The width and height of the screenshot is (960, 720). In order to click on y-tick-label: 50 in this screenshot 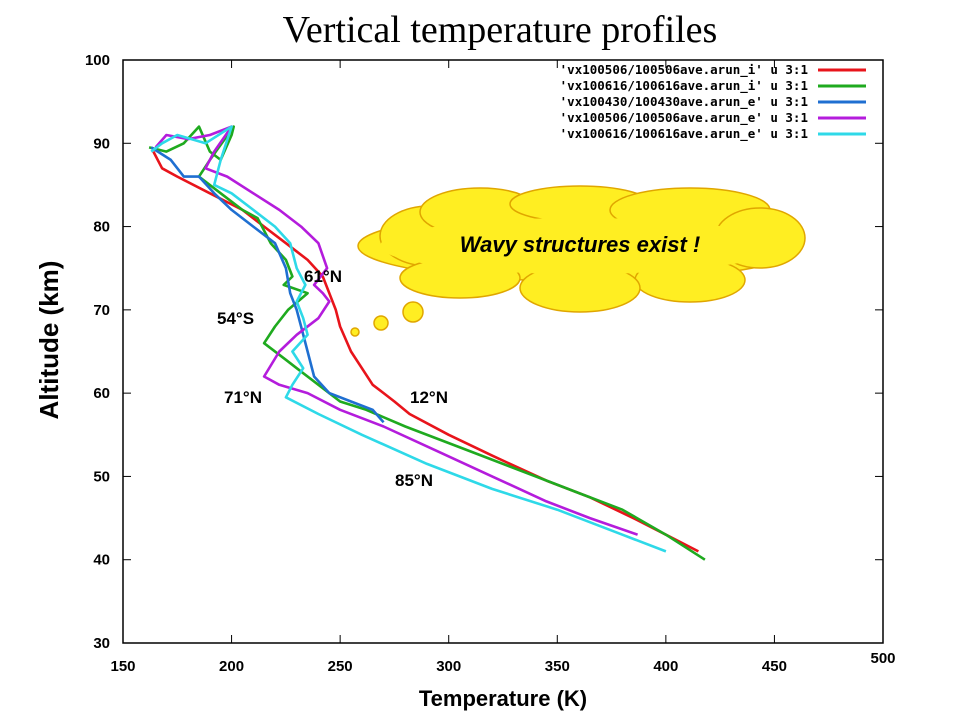, I will do `click(101, 476)`.